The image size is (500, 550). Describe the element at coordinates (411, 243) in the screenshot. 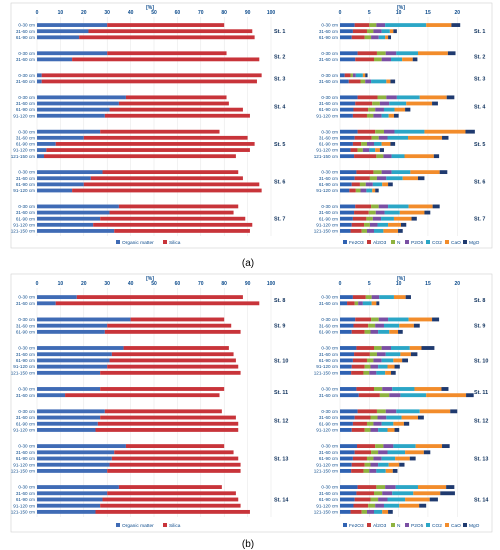

I see `legend-a-right: Fe2O3 Al2O3 N P2O5 CO2 CaO MgO` at that location.